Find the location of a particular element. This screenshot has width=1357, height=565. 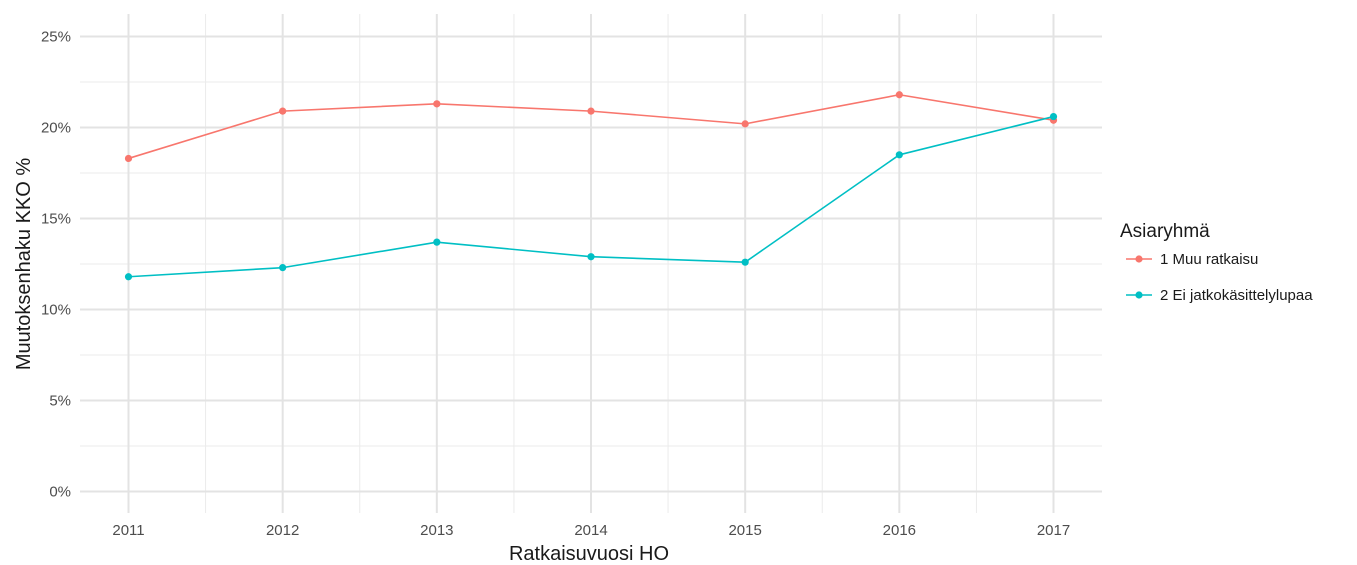

y-tick-label: 10% is located at coordinates (56, 310).